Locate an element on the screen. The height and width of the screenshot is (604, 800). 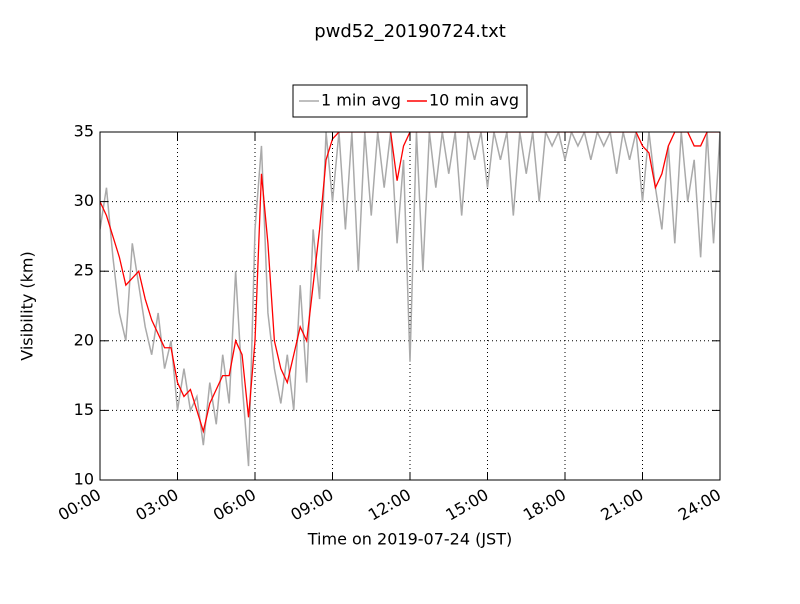
y-axis-label: Visibility (km) is located at coordinates (27, 305).